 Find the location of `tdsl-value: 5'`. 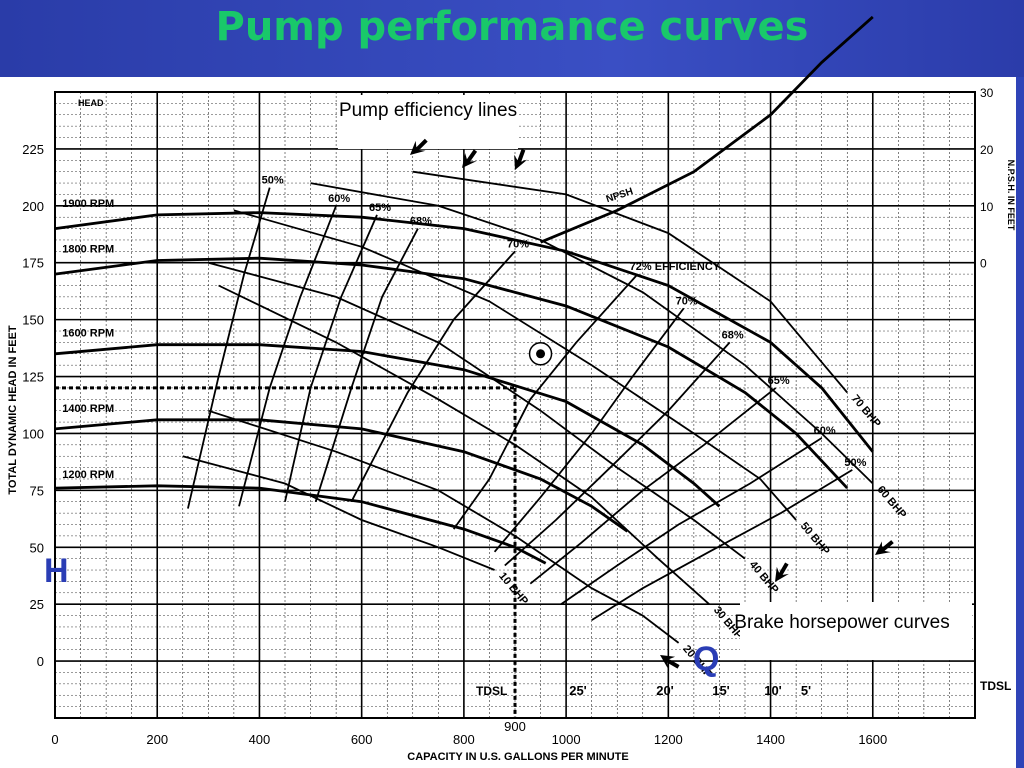

tdsl-value: 5' is located at coordinates (806, 690).